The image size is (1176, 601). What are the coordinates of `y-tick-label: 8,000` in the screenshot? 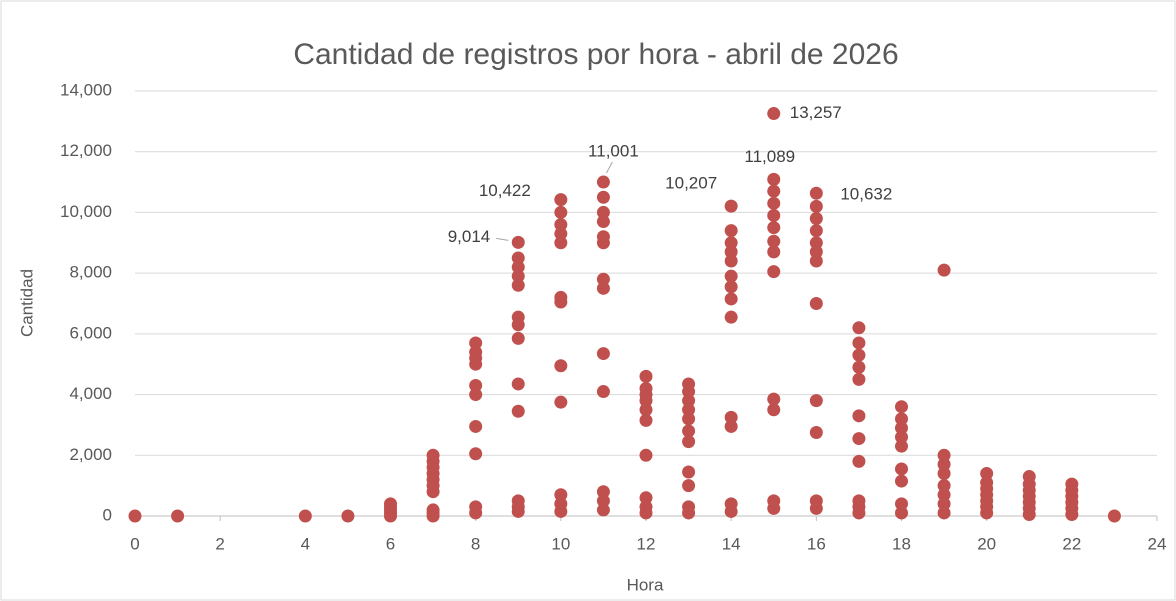 It's located at (90, 272).